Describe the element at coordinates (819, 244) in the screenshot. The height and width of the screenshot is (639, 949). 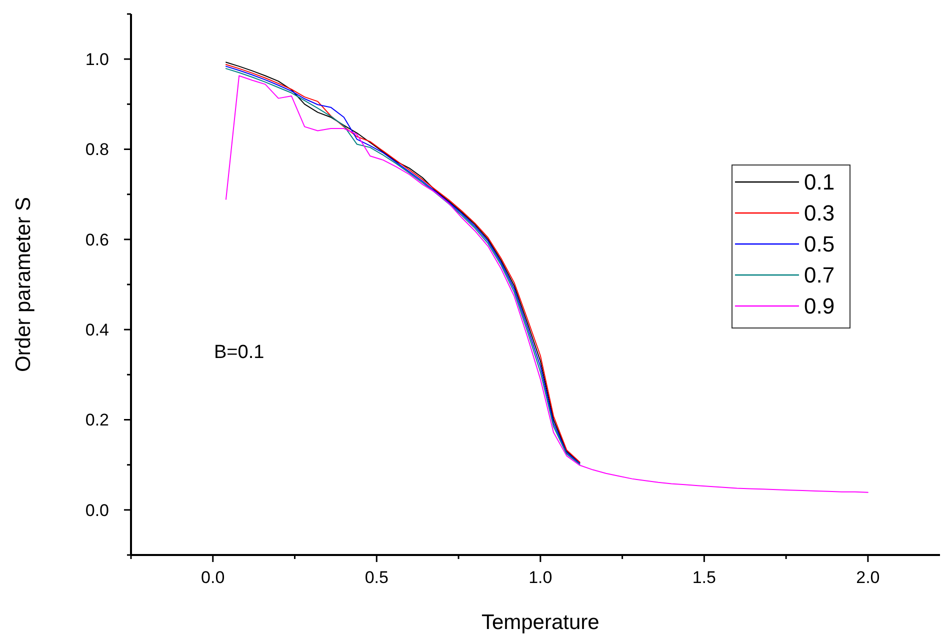
I see `legend-label: 0.5` at that location.